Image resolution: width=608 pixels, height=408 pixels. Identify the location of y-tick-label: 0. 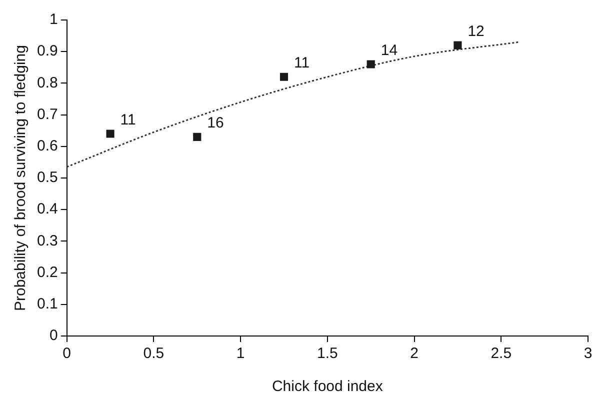
(54, 335).